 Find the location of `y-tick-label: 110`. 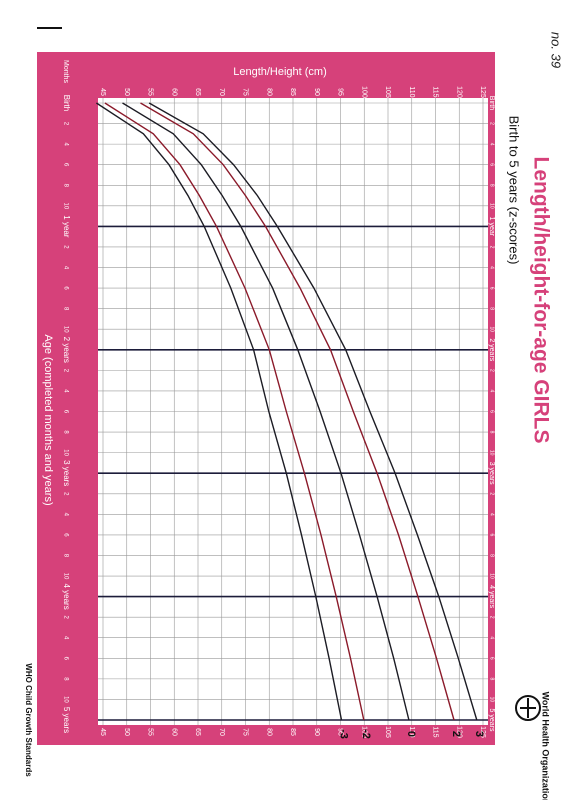

y-tick-label: 110 is located at coordinates (411, 731).